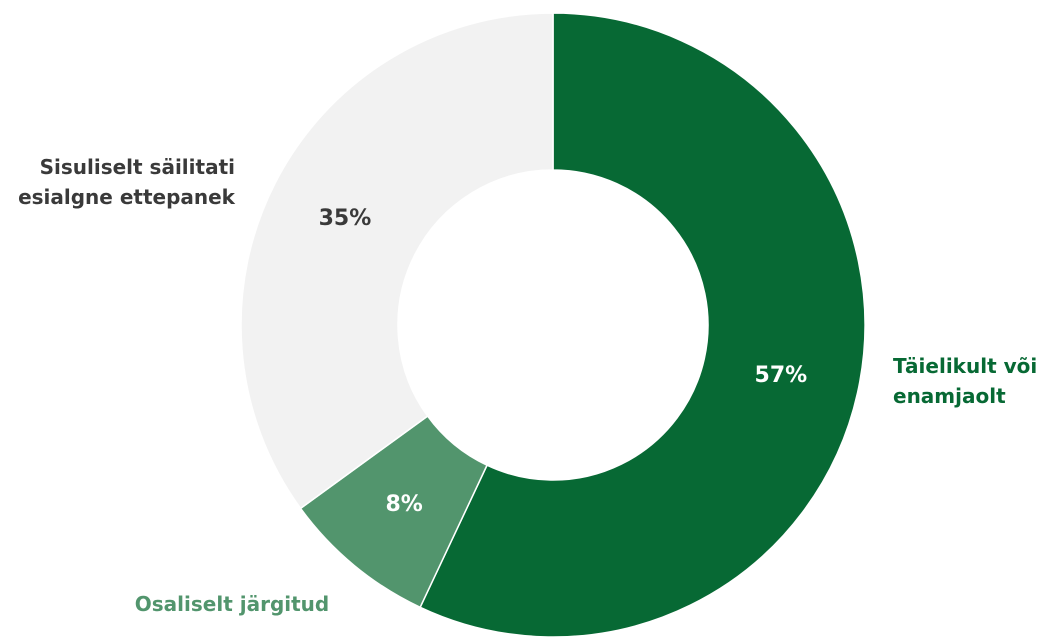  I want to click on category-label: Osaliselt järgitud, so click(232, 604).